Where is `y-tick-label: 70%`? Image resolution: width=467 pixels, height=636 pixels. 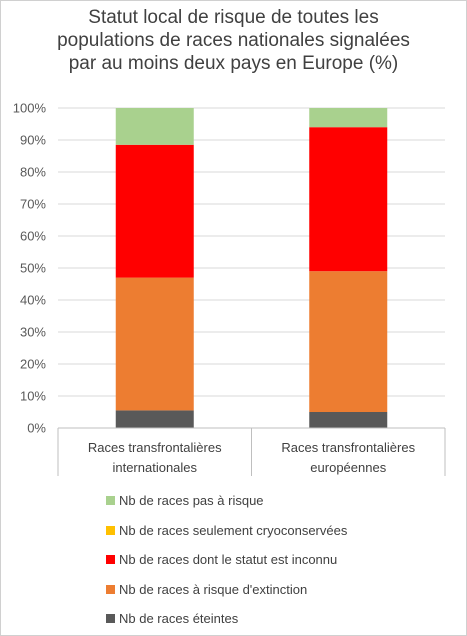 y-tick-label: 70% is located at coordinates (33, 204).